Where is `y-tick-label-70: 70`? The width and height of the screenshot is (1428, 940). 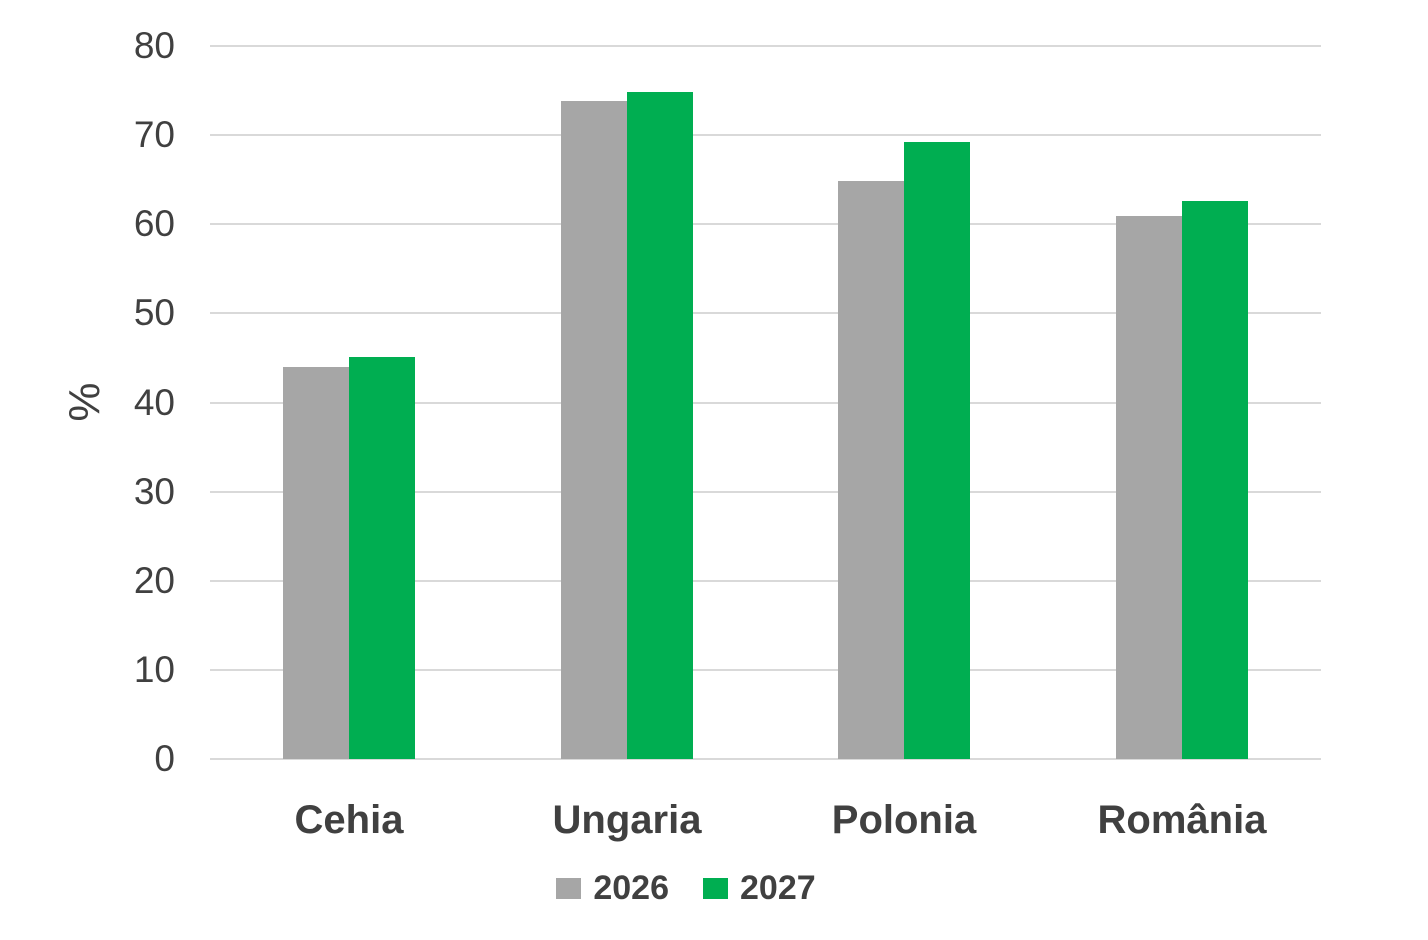 y-tick-label-70: 70 is located at coordinates (154, 135).